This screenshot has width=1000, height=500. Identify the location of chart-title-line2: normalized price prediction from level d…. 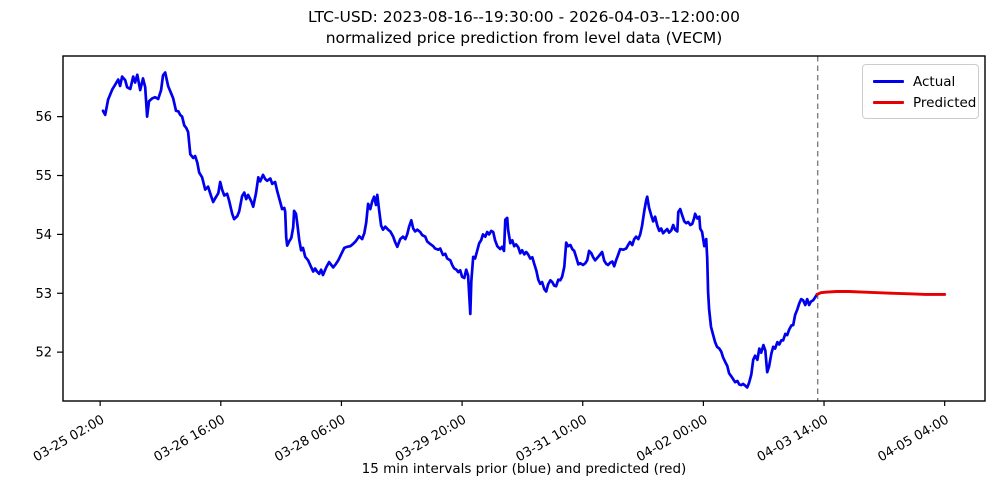
(524, 38).